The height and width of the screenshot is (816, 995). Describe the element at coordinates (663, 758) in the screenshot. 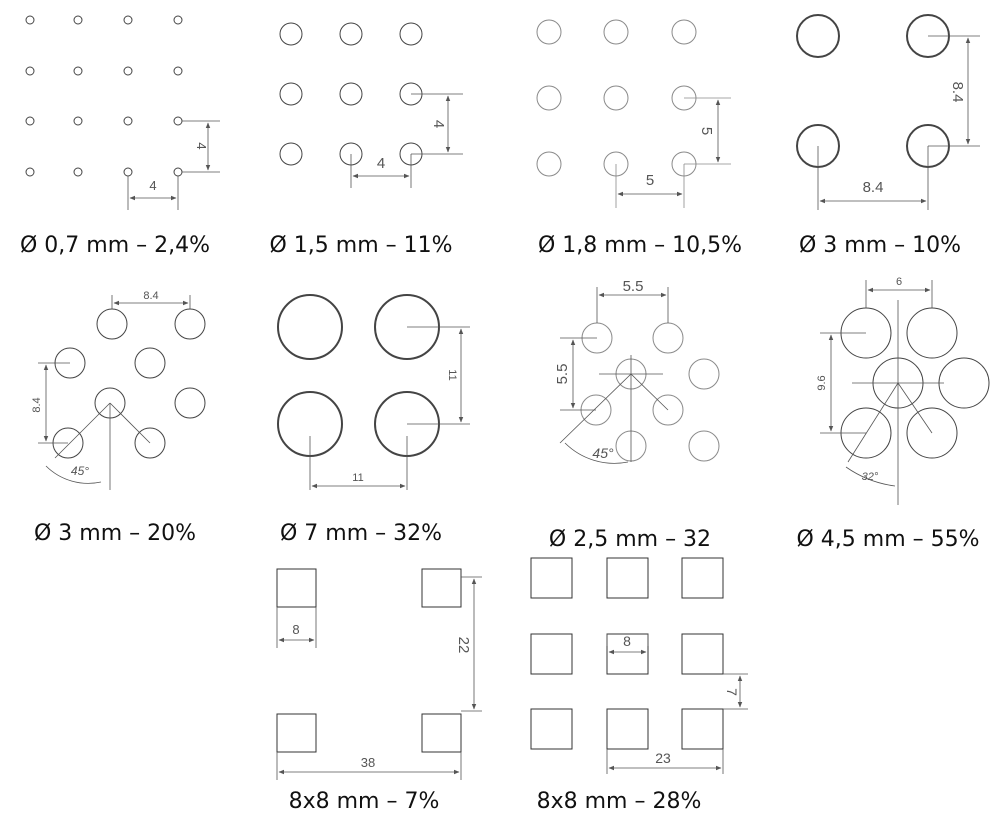

I see `horizontal-pitch-label: 23` at that location.